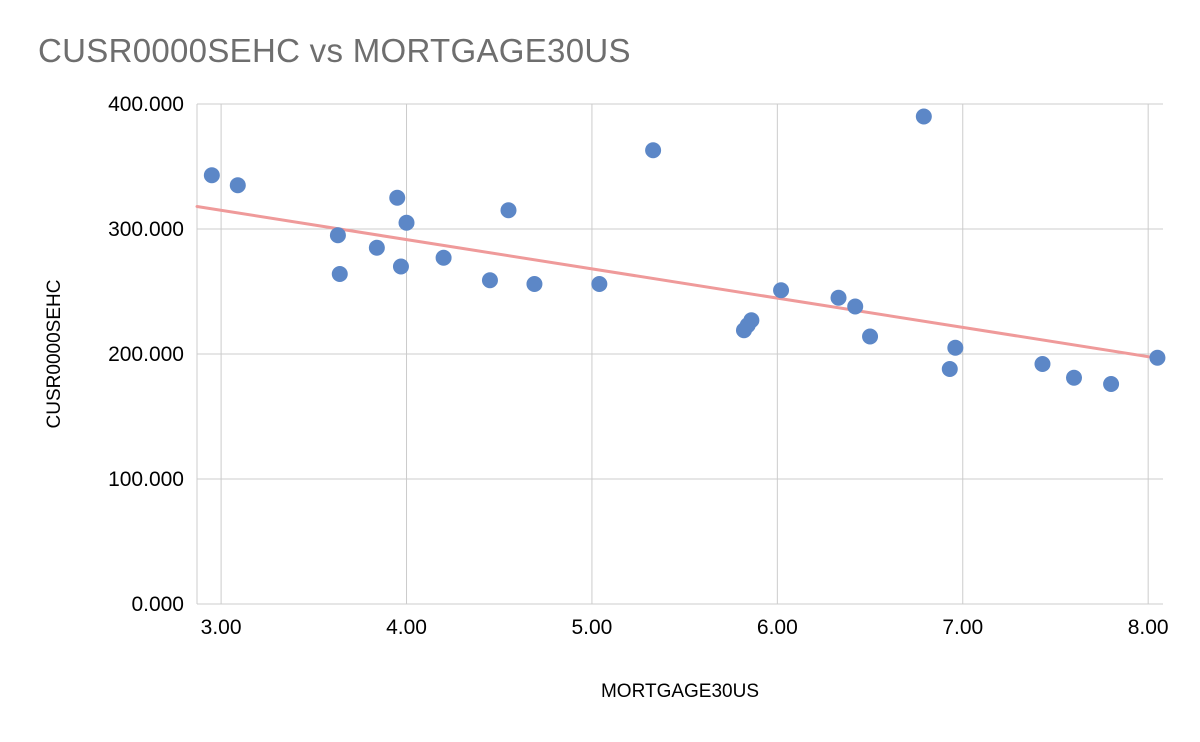 Image resolution: width=1200 pixels, height=742 pixels. What do you see at coordinates (146, 354) in the screenshot?
I see `y-tick-label: 200.000` at bounding box center [146, 354].